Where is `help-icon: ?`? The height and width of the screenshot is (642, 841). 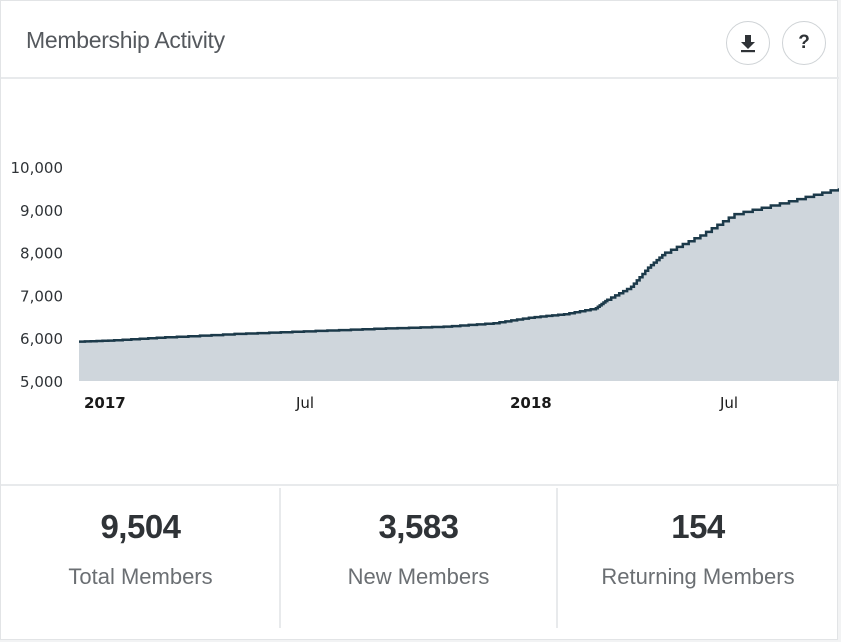 help-icon: ? is located at coordinates (804, 42).